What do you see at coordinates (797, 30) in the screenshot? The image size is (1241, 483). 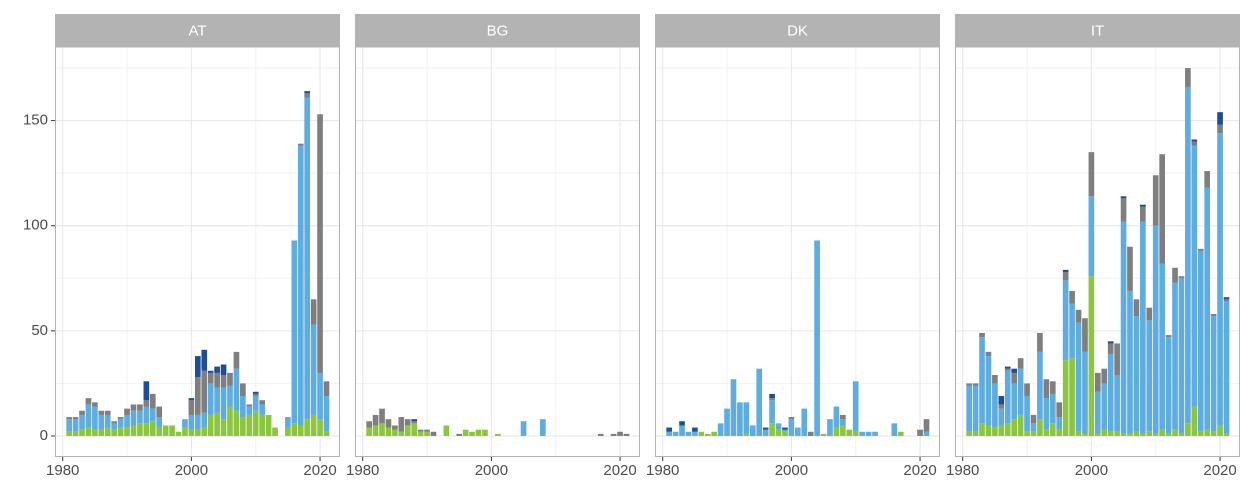 I see `strip` at bounding box center [797, 30].